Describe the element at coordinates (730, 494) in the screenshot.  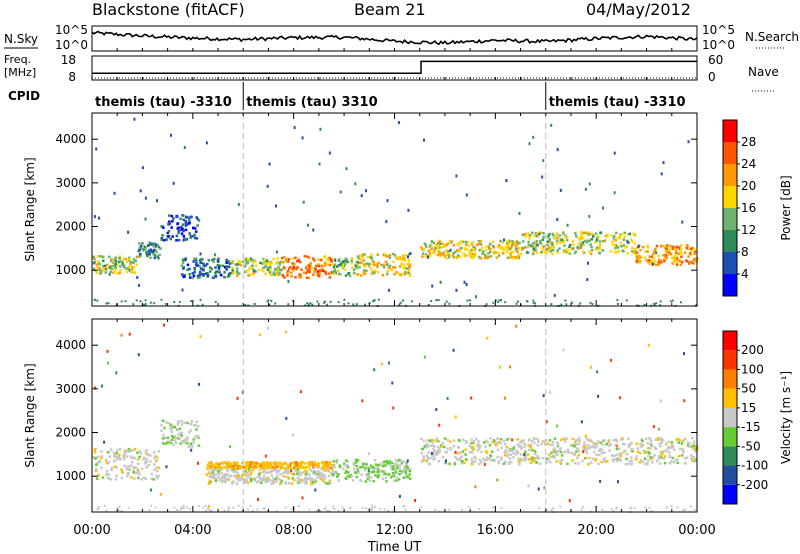
I see `velocity-colorbar-segment` at that location.